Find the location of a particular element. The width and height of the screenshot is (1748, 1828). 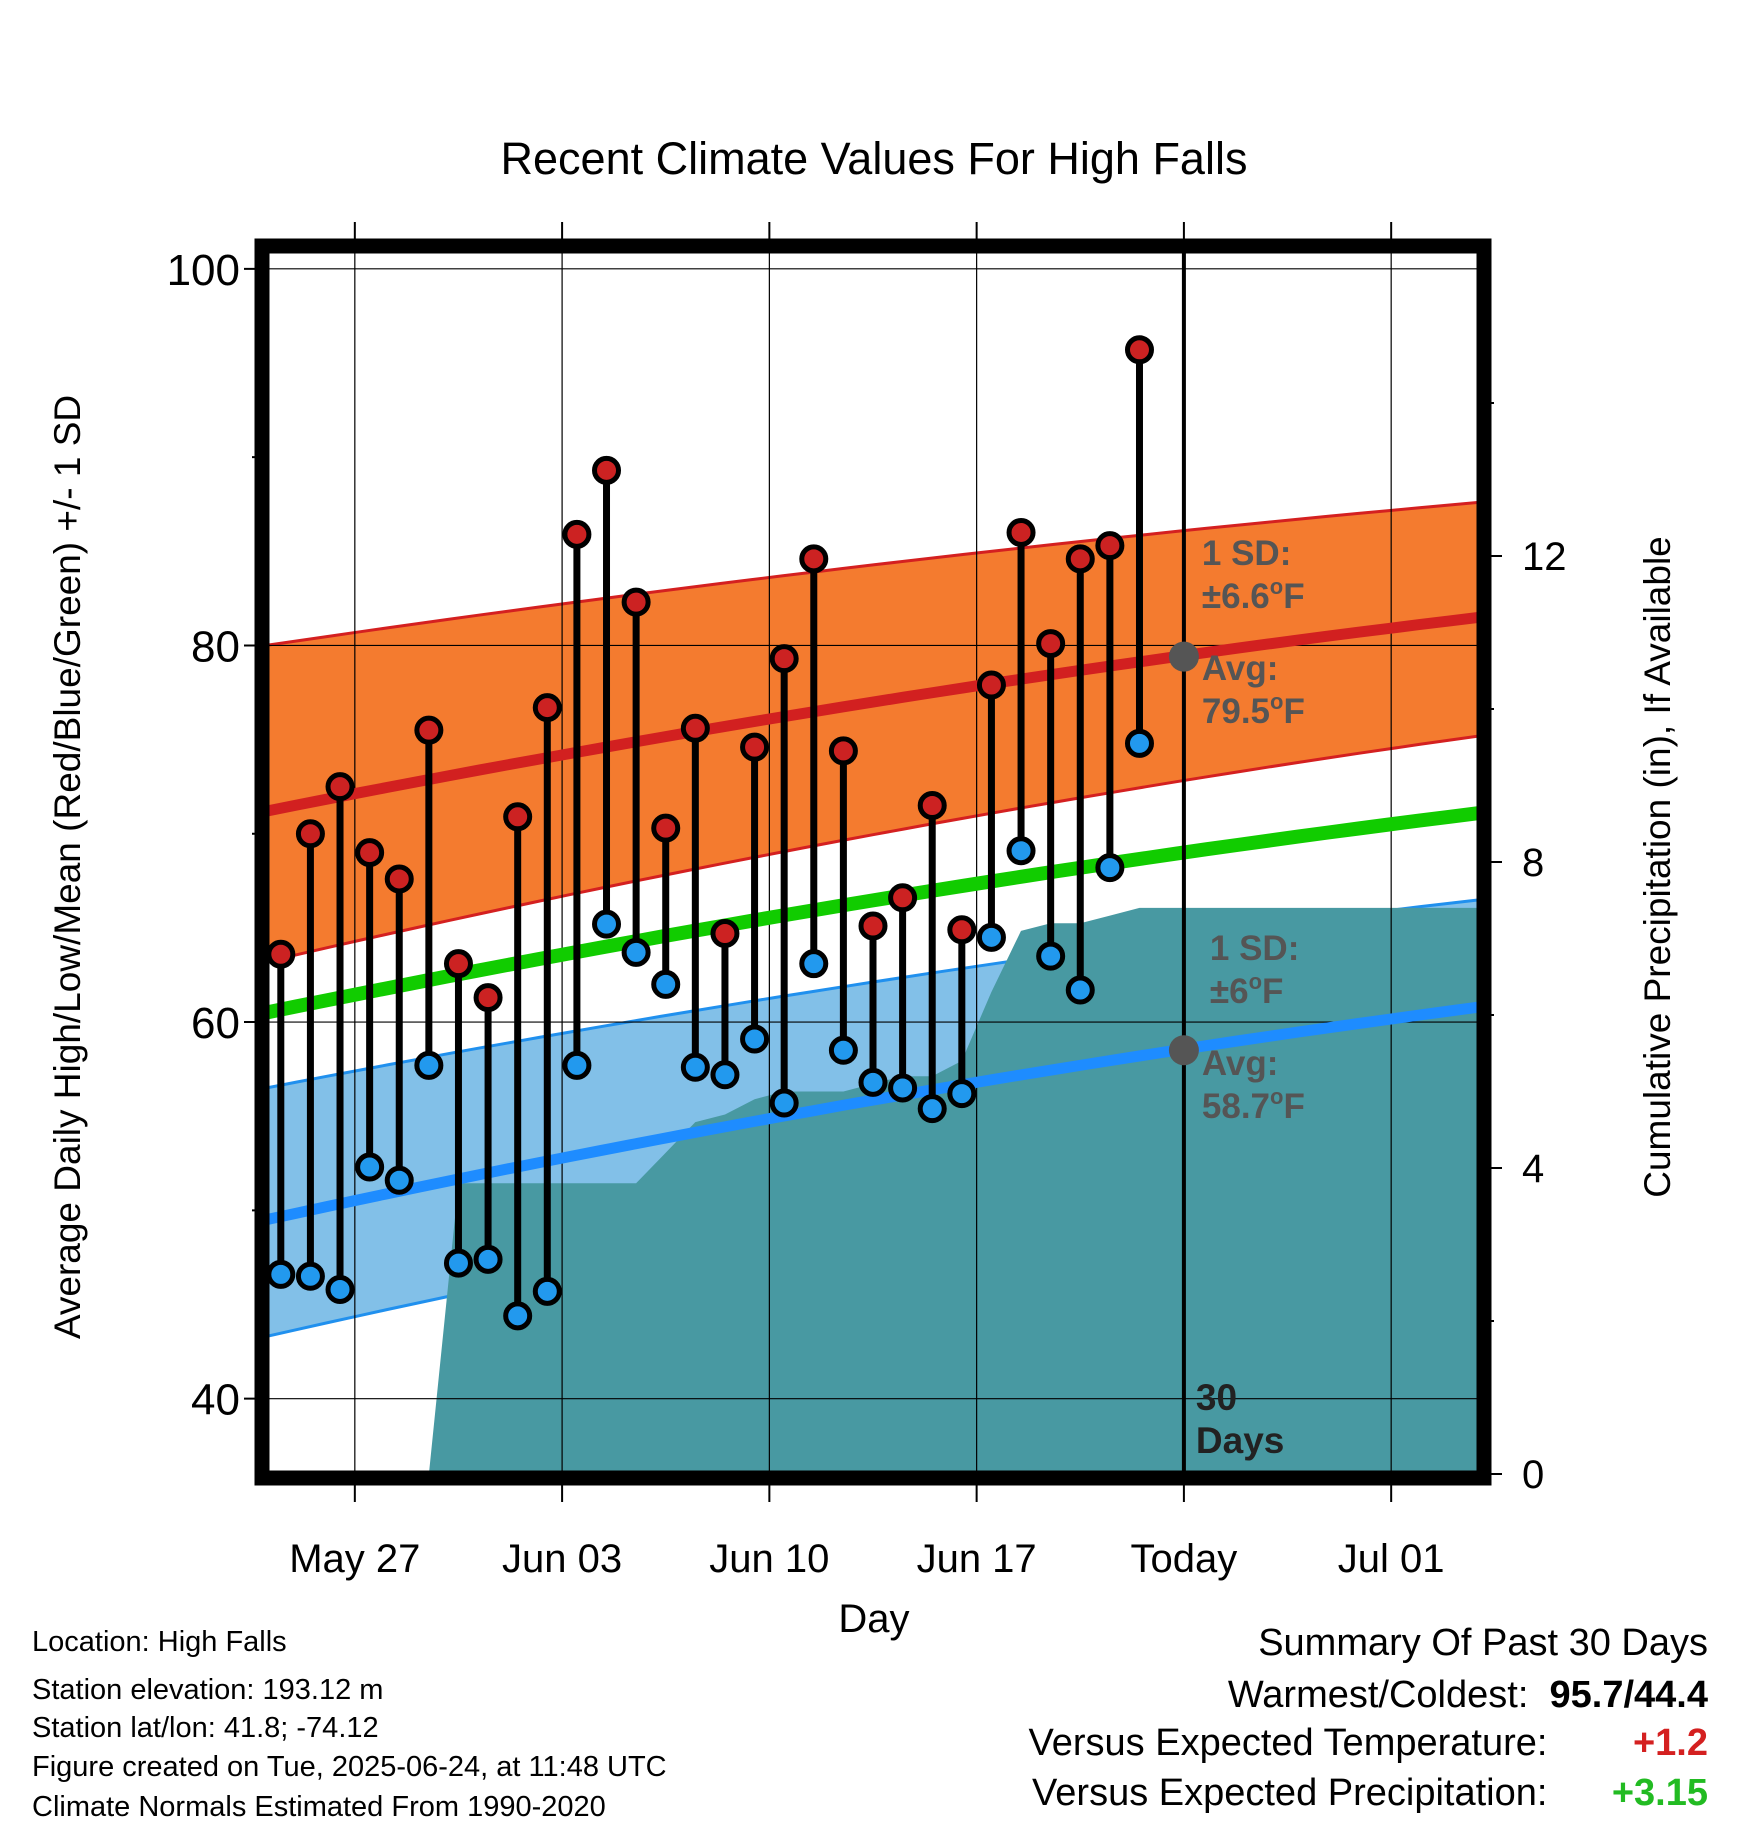

x-tick-label: Jun 17 is located at coordinates (977, 1559).